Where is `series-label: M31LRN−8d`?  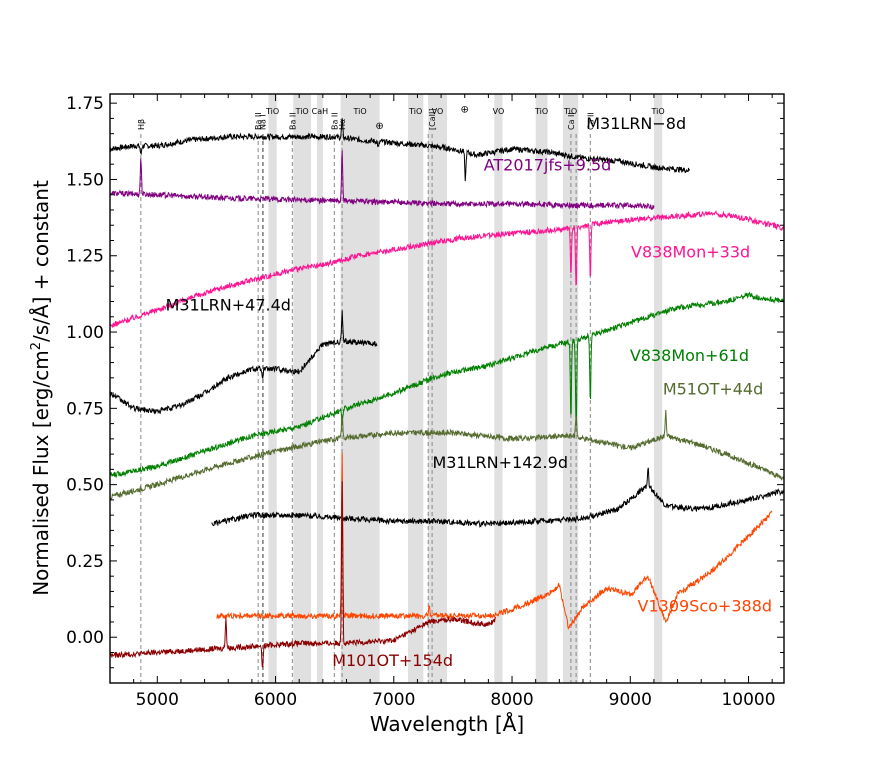 series-label: M31LRN−8d is located at coordinates (636, 123).